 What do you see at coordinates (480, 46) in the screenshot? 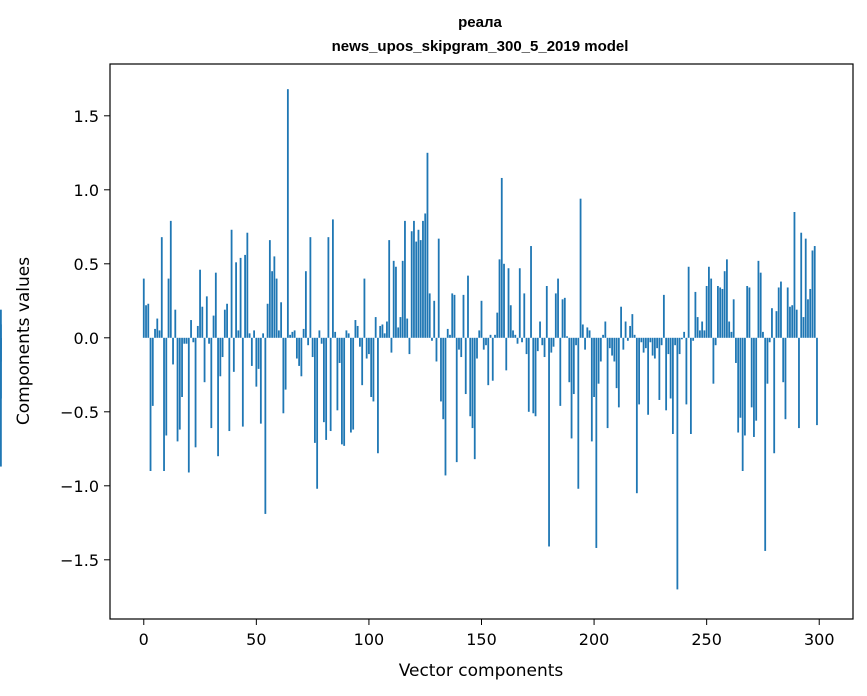
I see `chart-title-line-2: news_upos_skipgram_300_5_2019 model` at bounding box center [480, 46].